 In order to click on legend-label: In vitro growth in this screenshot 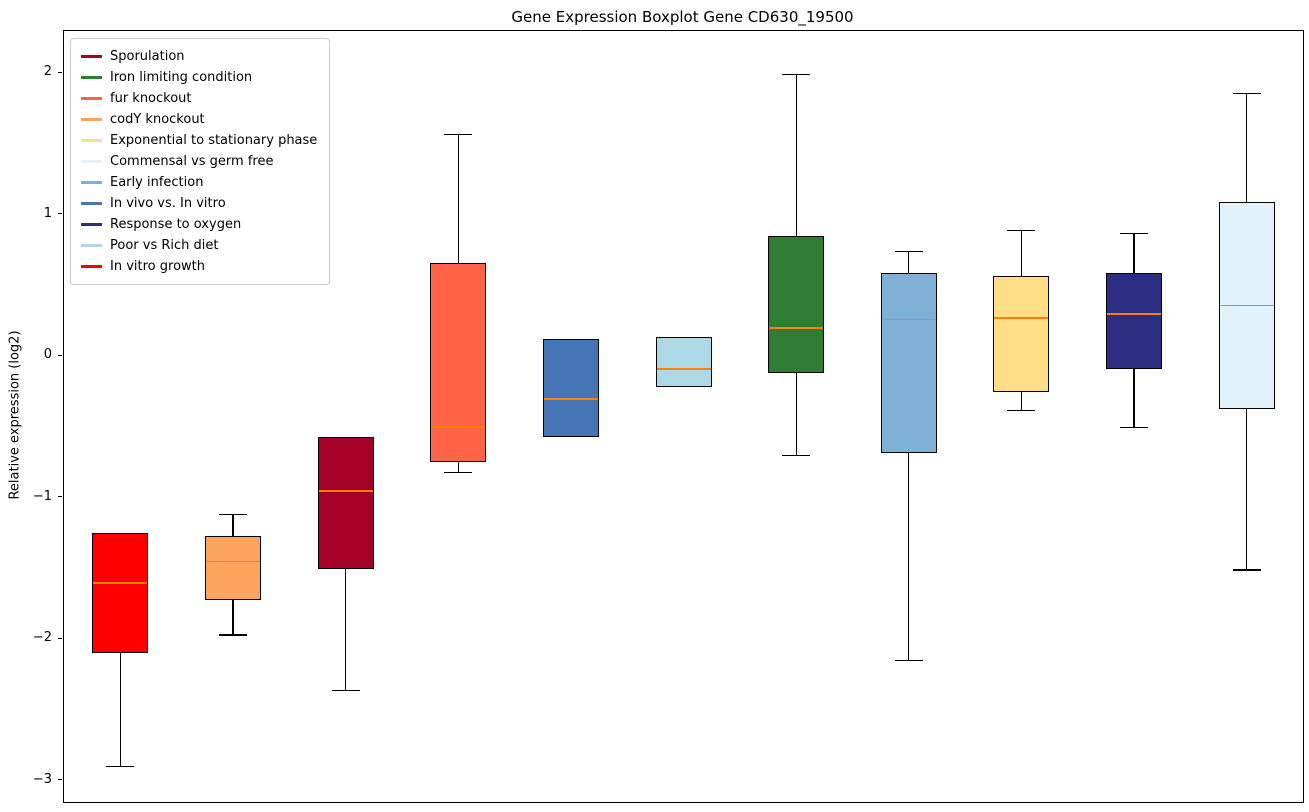, I will do `click(157, 266)`.